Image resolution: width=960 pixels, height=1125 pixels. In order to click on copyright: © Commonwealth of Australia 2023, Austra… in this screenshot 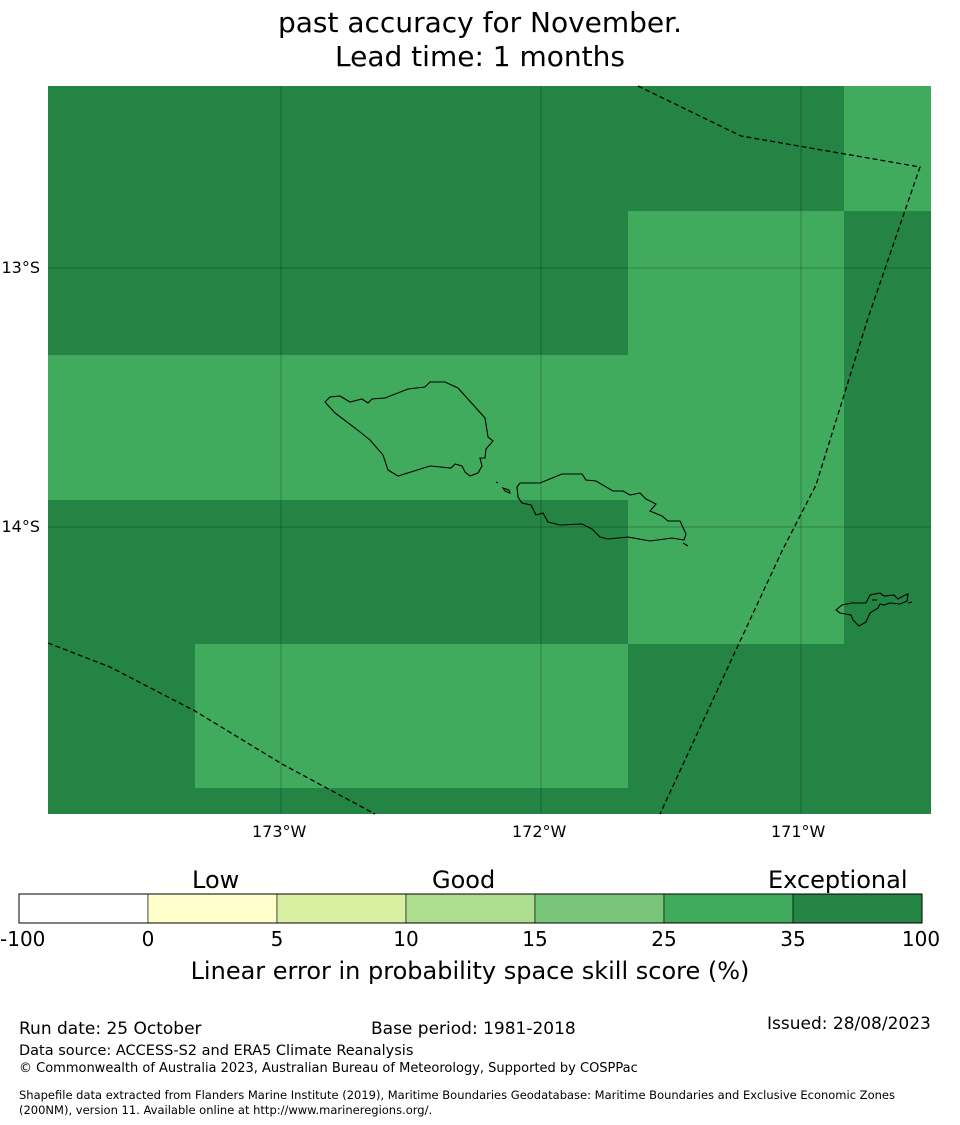, I will do `click(328, 1068)`.